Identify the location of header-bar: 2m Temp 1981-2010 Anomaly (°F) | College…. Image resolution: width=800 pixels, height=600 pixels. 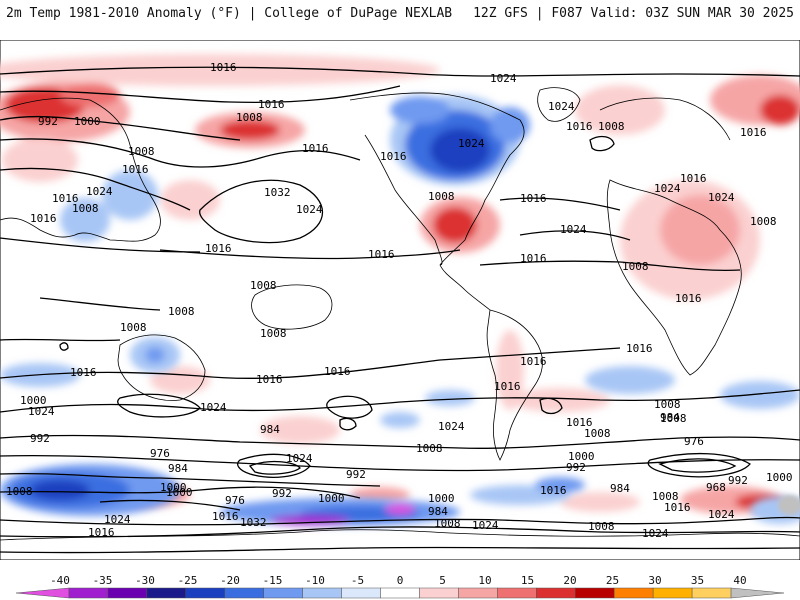
(400, 14).